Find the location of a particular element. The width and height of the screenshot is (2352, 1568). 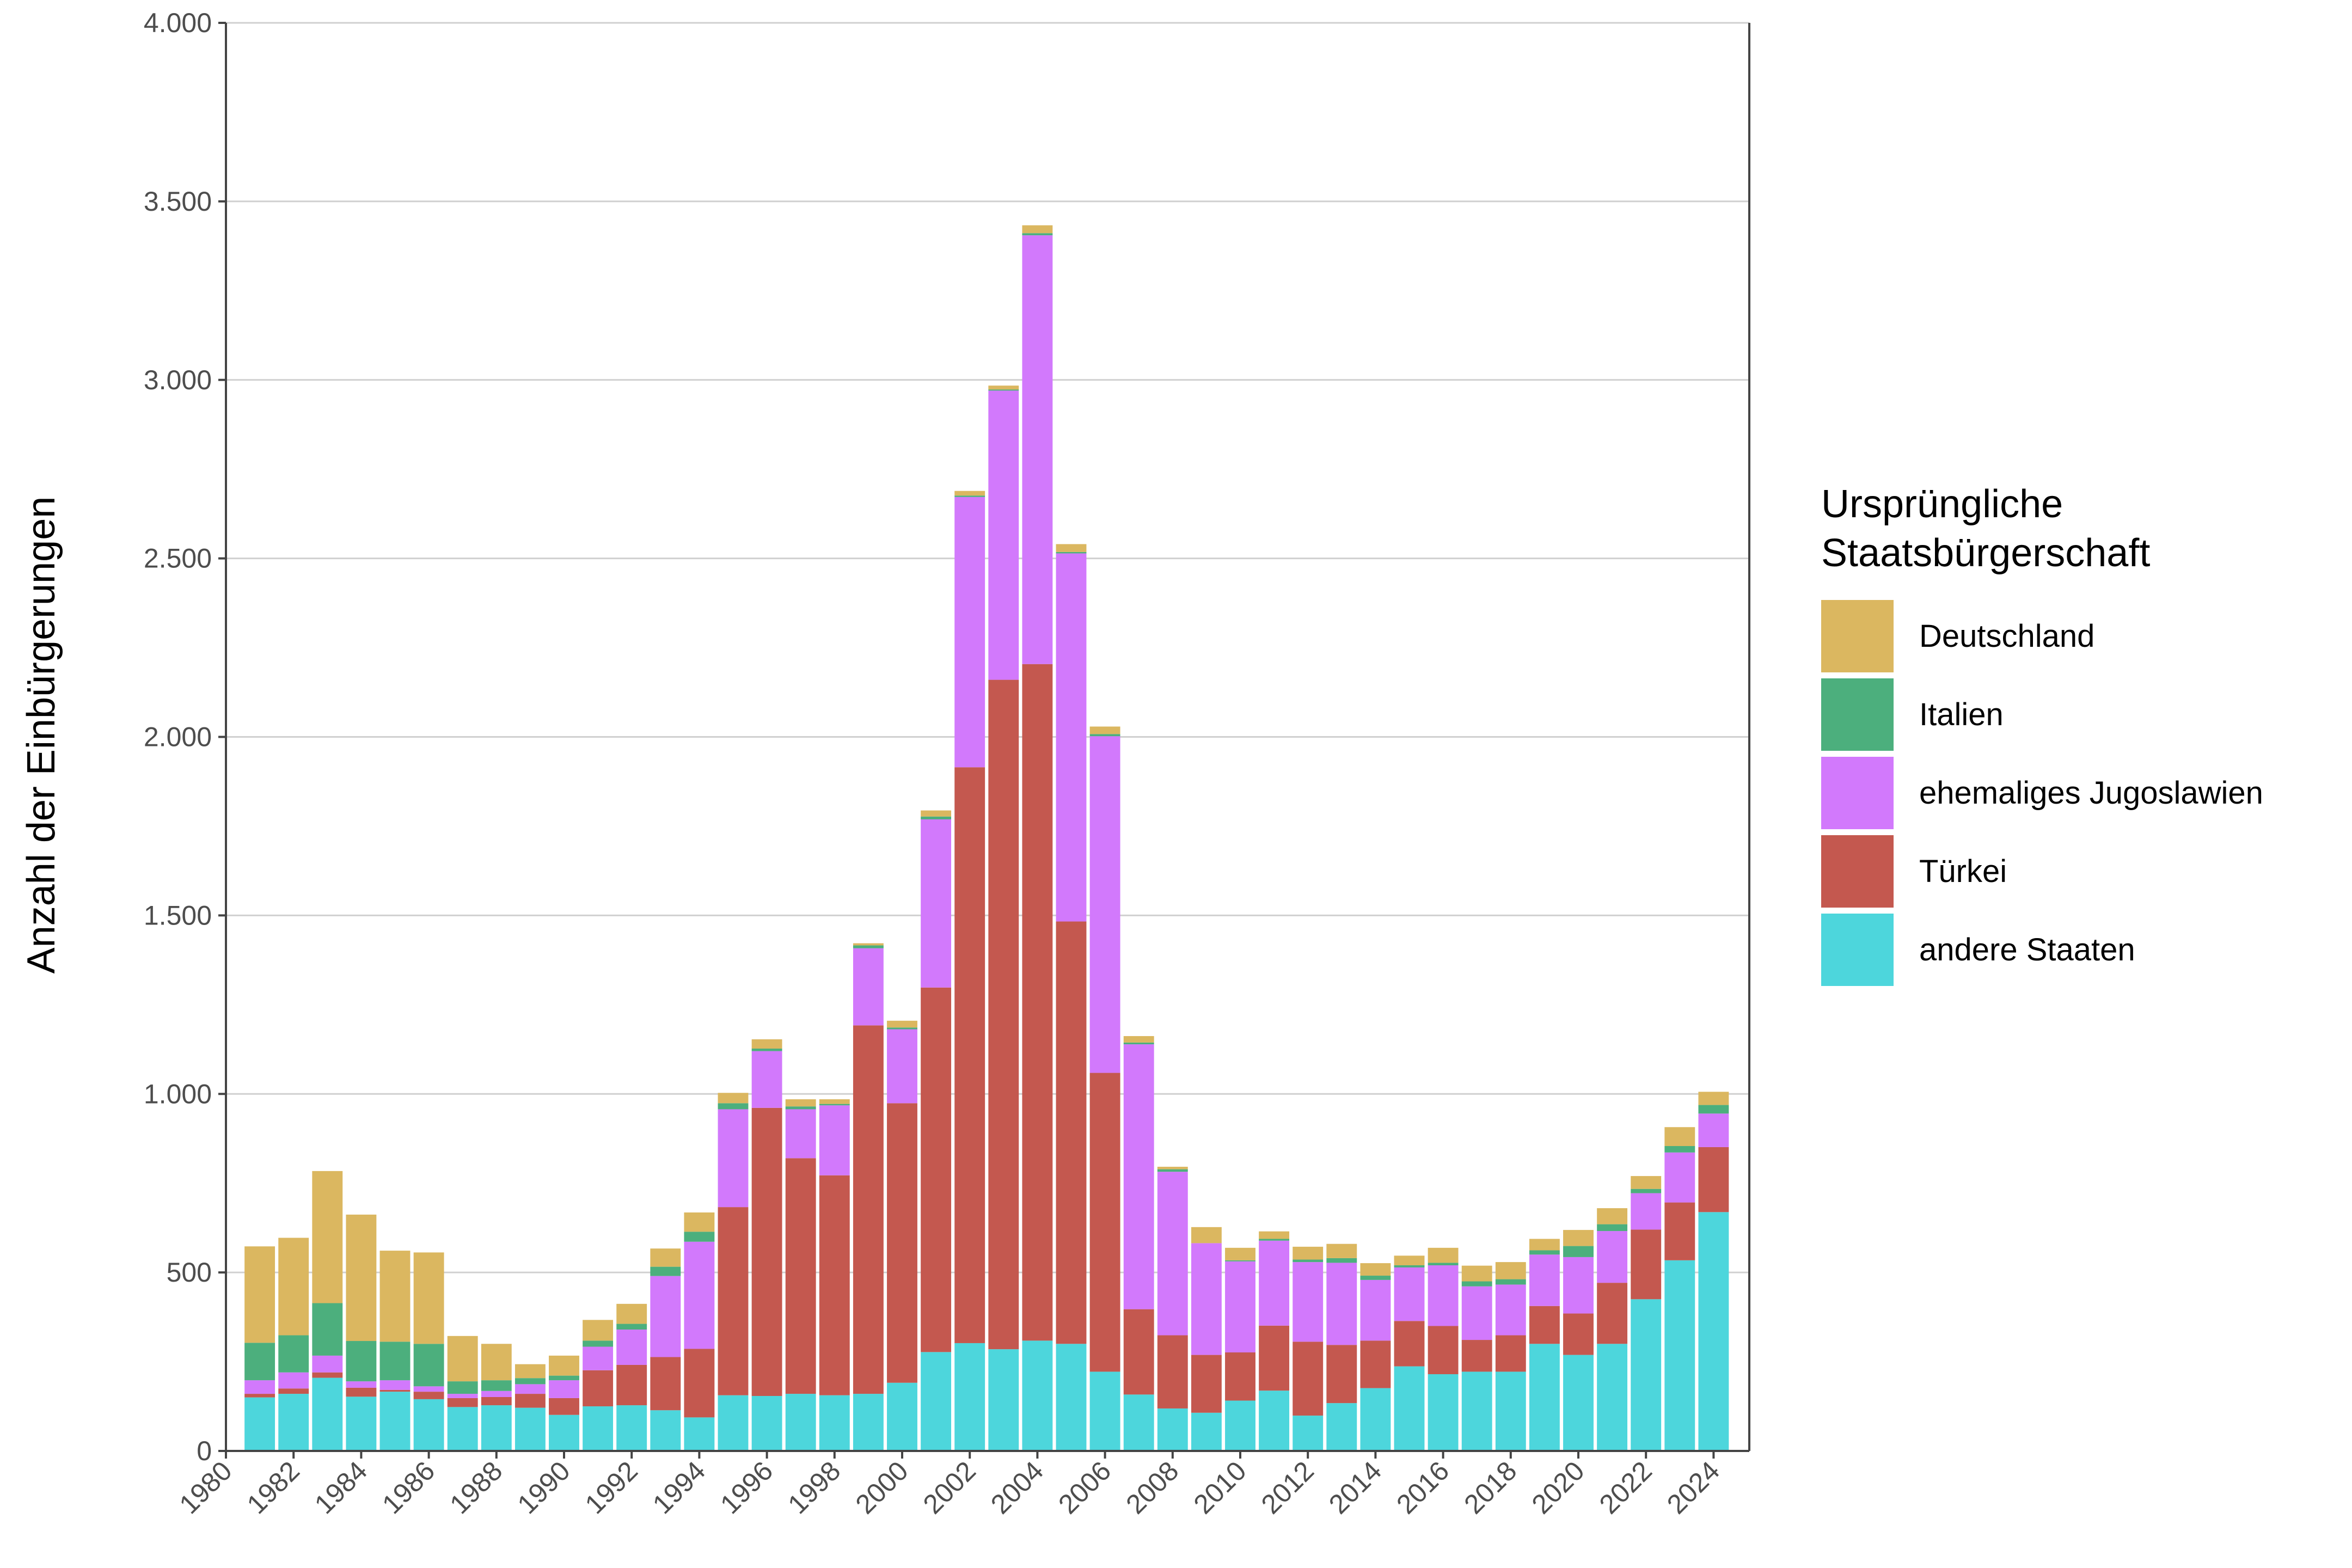

legend-label: Deutschland is located at coordinates (2006, 636).